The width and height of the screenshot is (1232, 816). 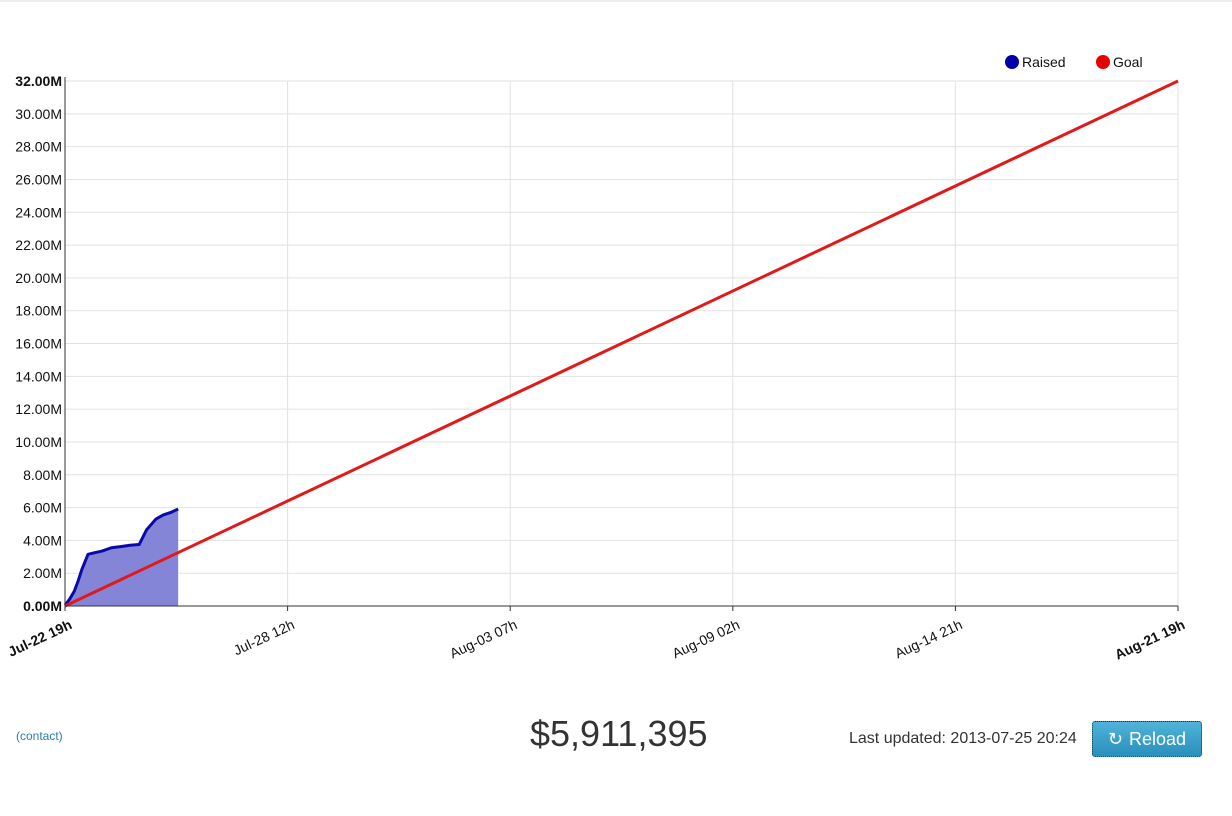 I want to click on x-tick-label: Aug-21 19h, so click(x=1149, y=639).